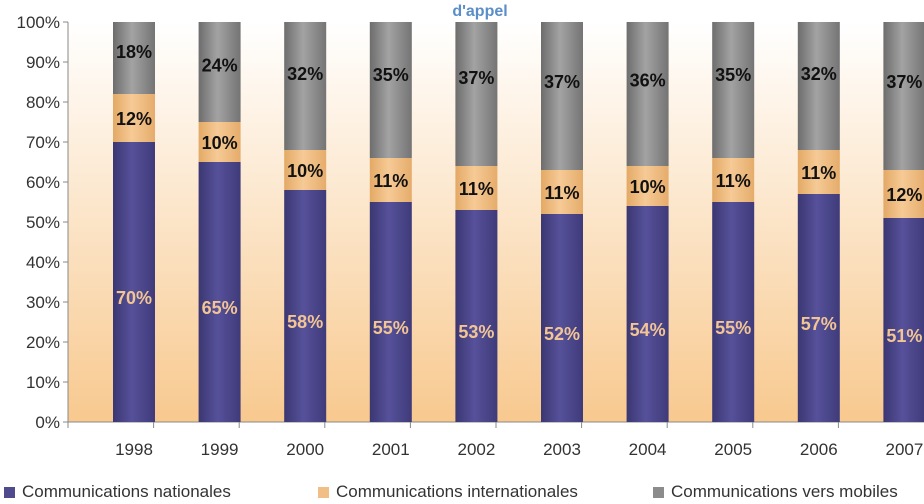 This screenshot has width=924, height=504. Describe the element at coordinates (9, 492) in the screenshot. I see `legend-swatch-national` at that location.